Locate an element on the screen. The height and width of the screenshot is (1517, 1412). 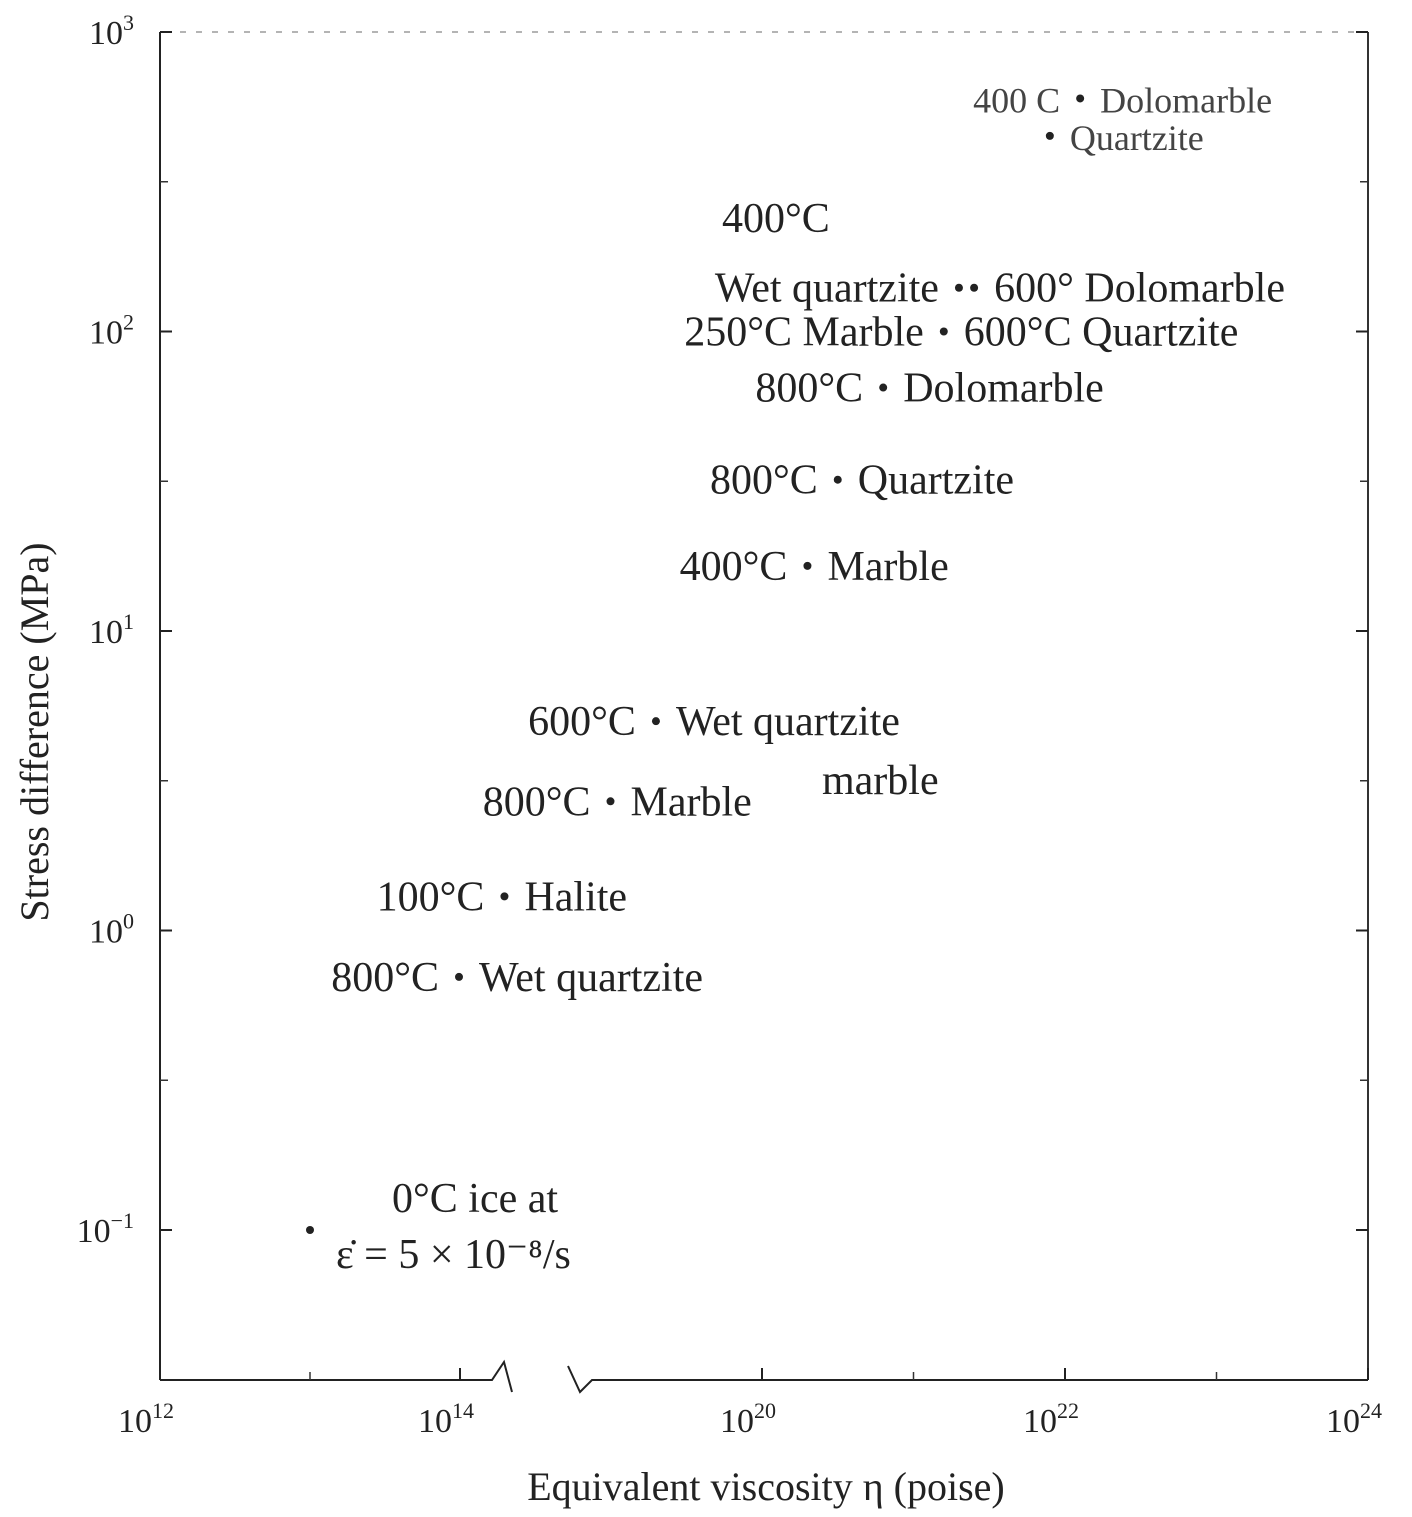
y-tick-label: 10⁰ is located at coordinates (111, 930).